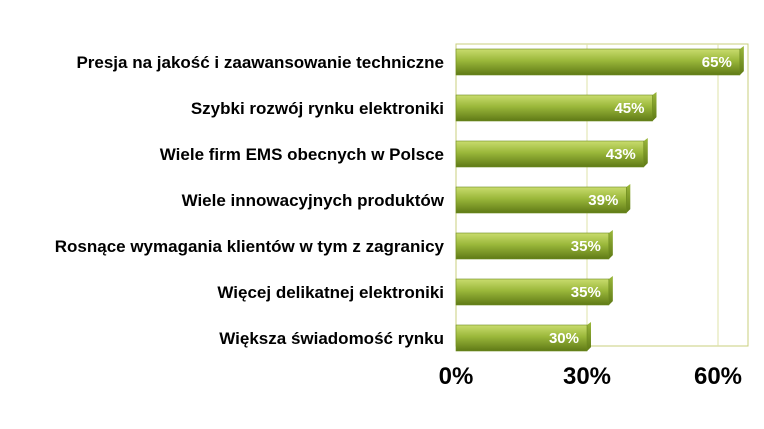 Image resolution: width=764 pixels, height=429 pixels. Describe the element at coordinates (603, 200) in the screenshot. I see `data-label: 39%` at that location.